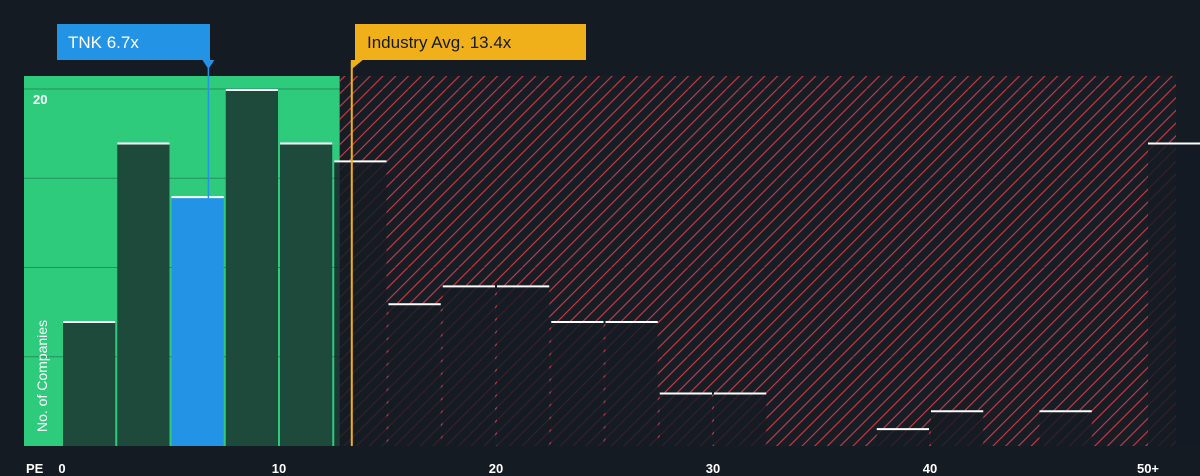 Image resolution: width=1200 pixels, height=476 pixels. What do you see at coordinates (321, 46) in the screenshot?
I see `callouts: TNK 6.7x Industry Avg. 13.4x` at bounding box center [321, 46].